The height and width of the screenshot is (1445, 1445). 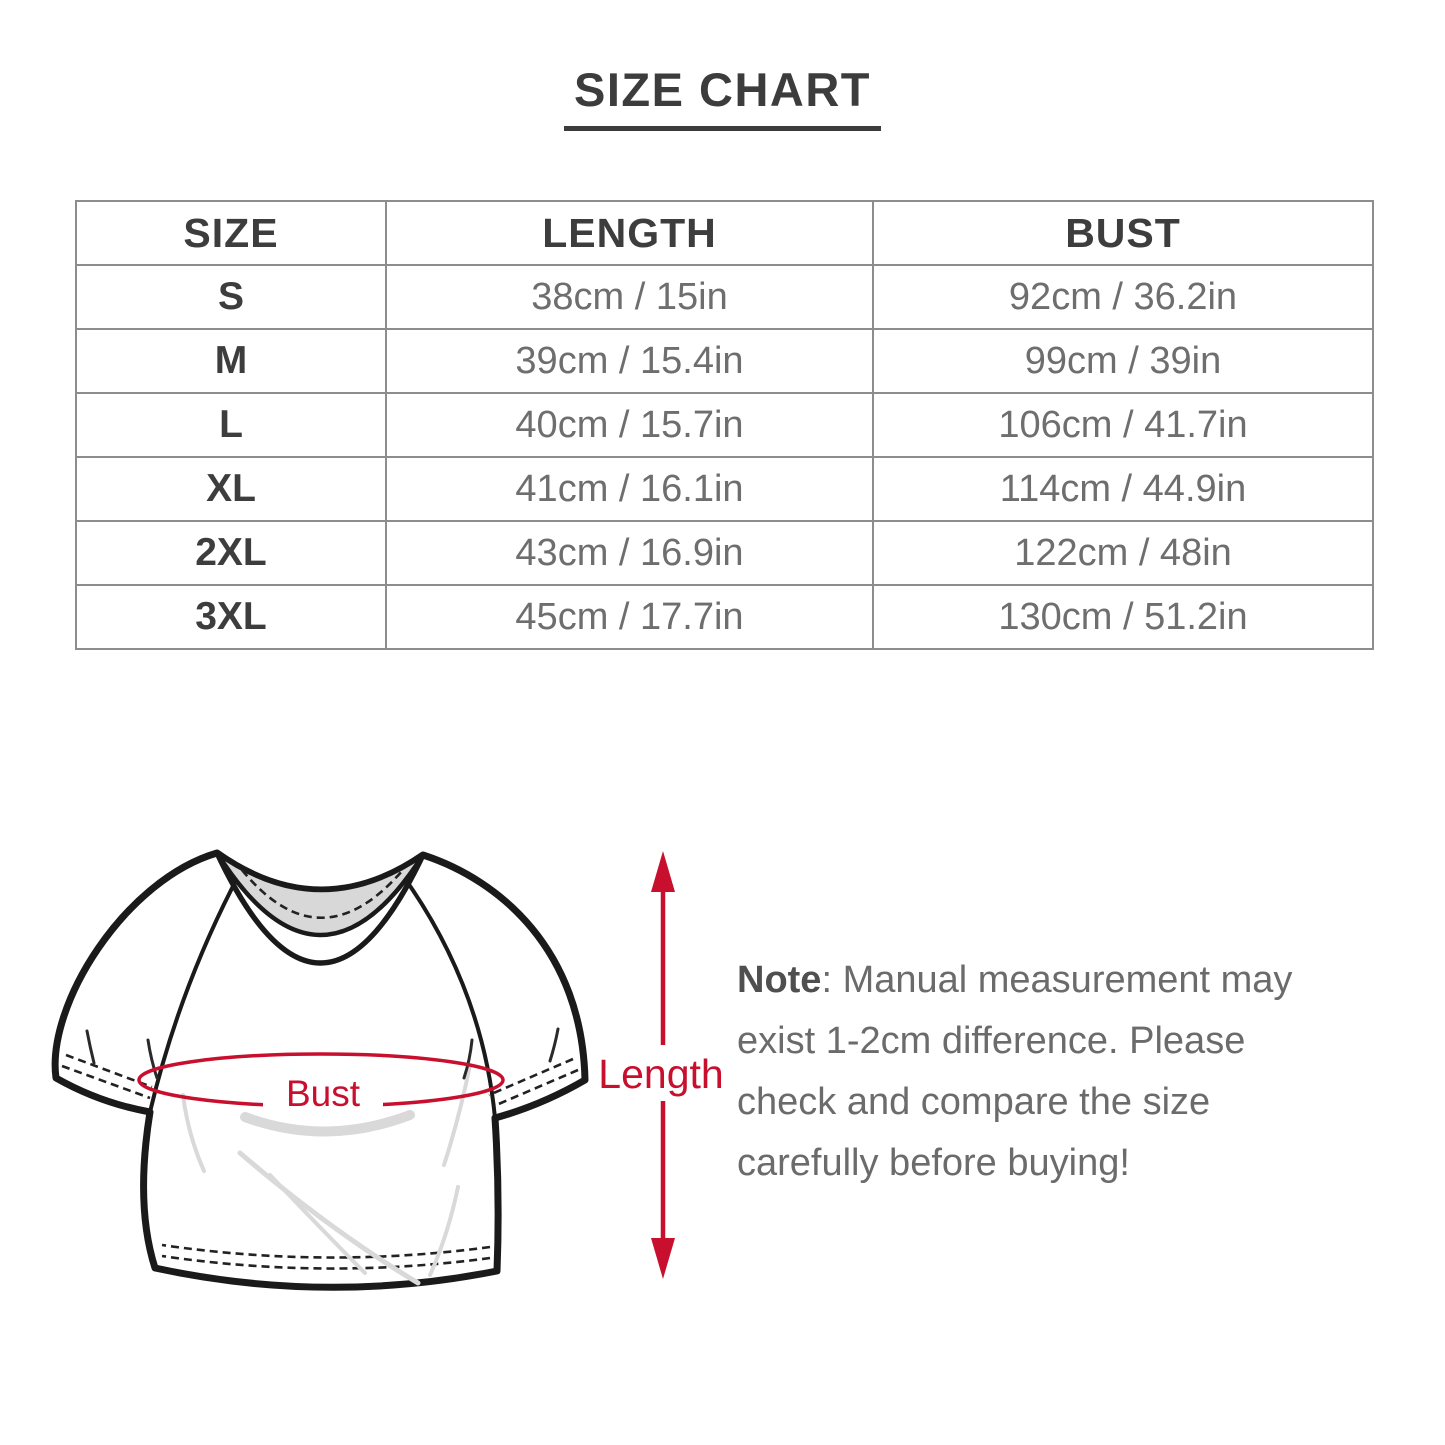 I want to click on sleeve-stitch-right, so click(x=533, y=1082).